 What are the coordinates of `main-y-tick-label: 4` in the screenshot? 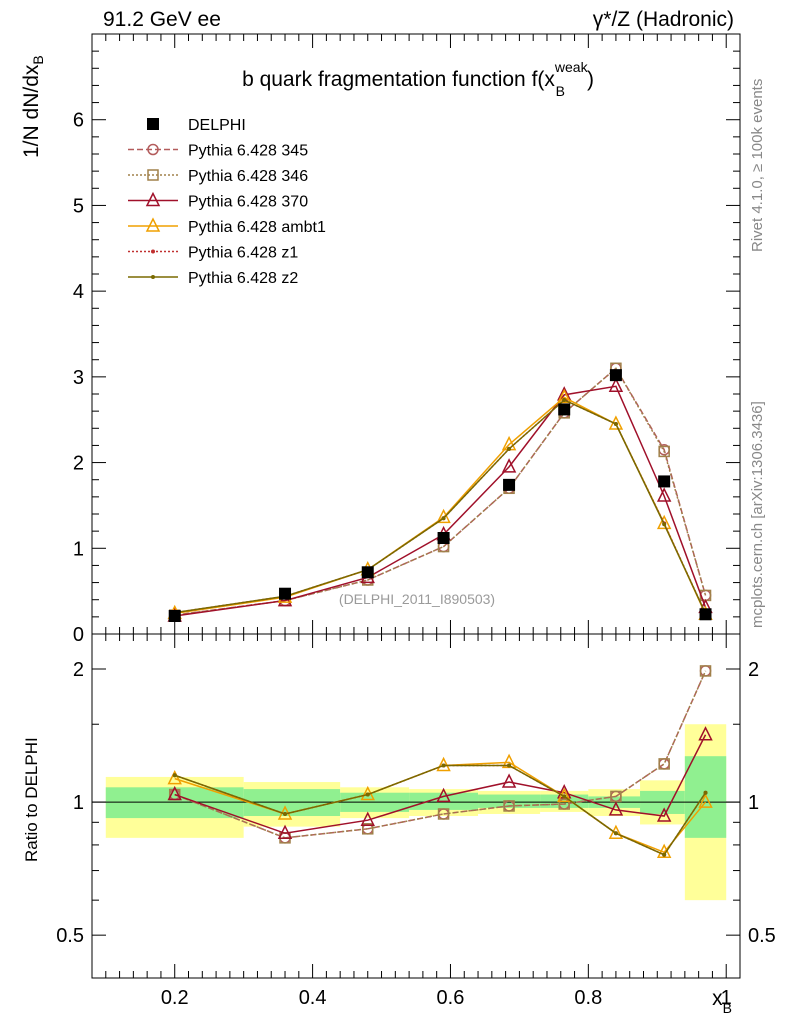 It's located at (78, 292).